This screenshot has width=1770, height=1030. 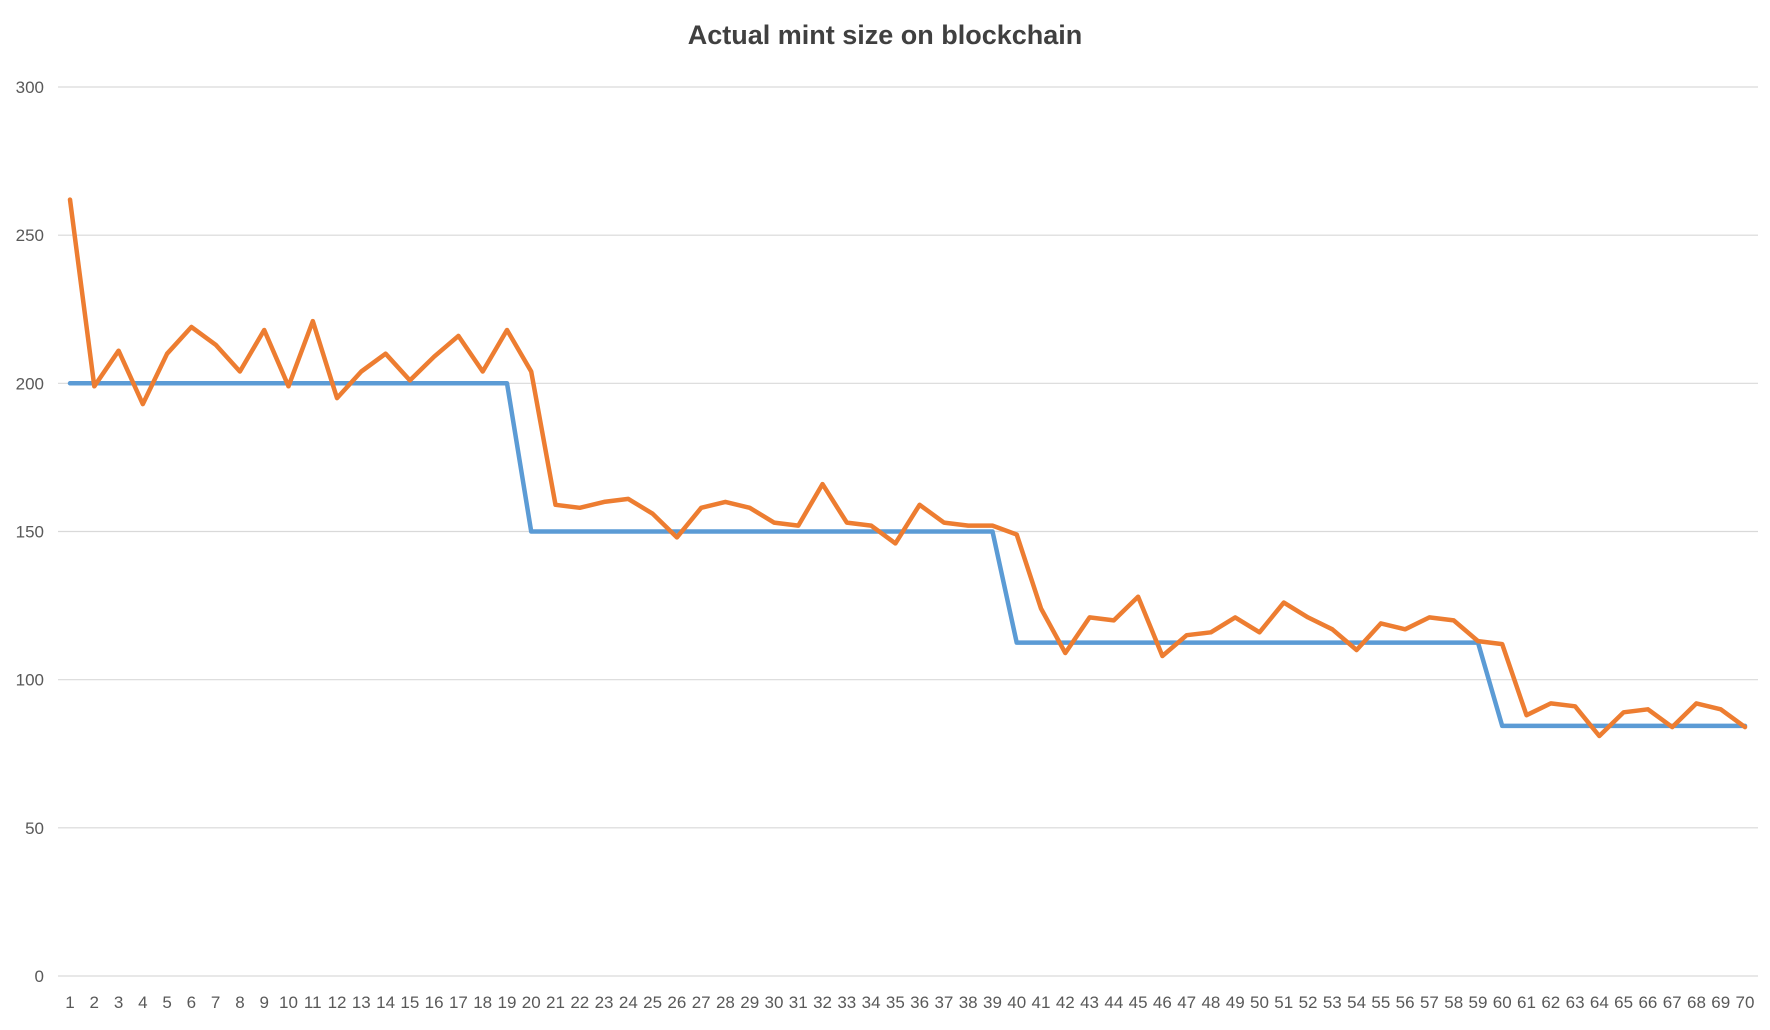 What do you see at coordinates (313, 1002) in the screenshot?
I see `x-tick-label: 11` at bounding box center [313, 1002].